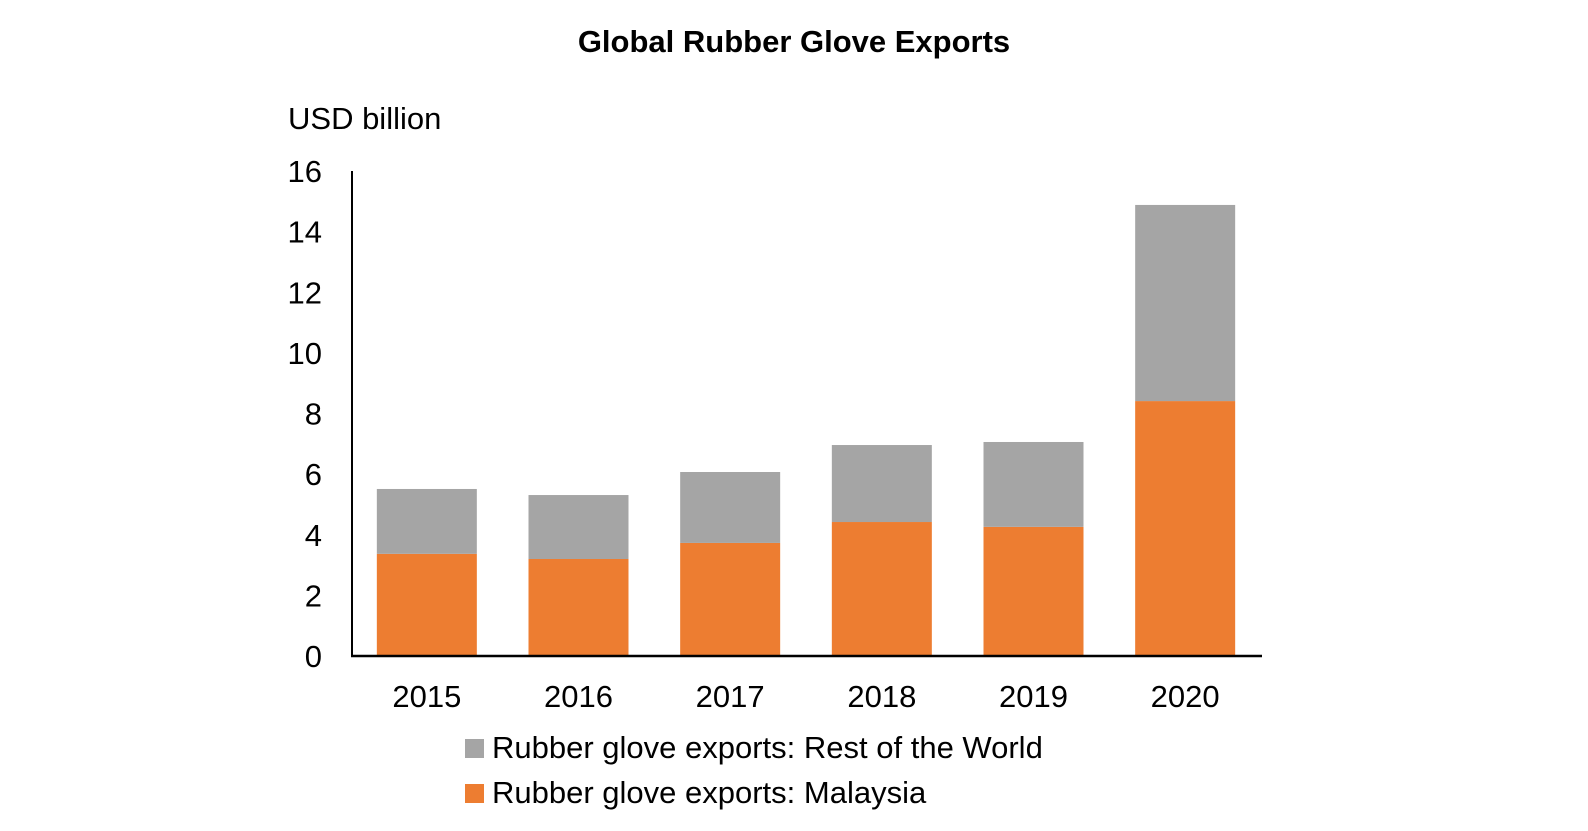 This screenshot has width=1588, height=831. I want to click on y-tick-label: 0, so click(313, 656).